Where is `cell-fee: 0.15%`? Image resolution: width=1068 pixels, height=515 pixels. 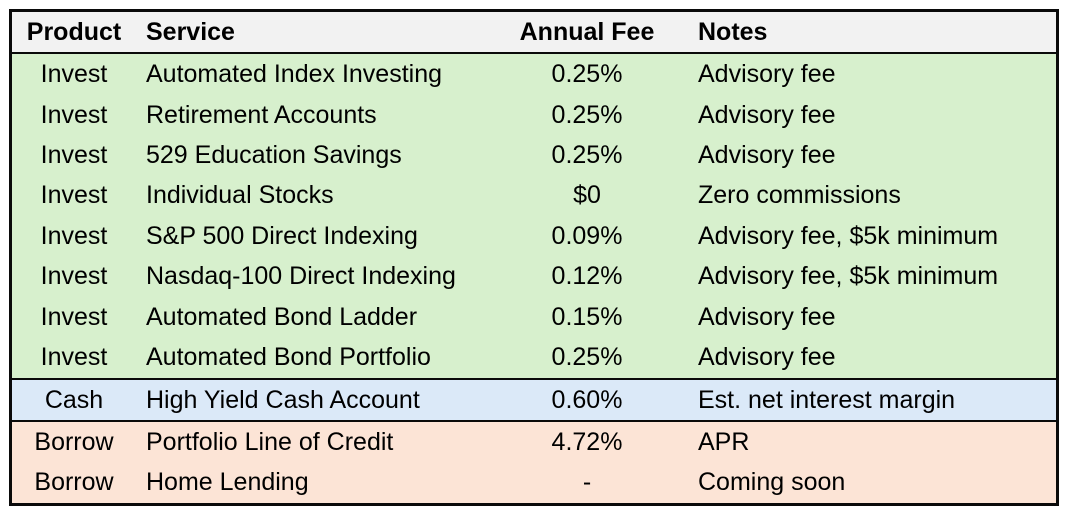 cell-fee: 0.15% is located at coordinates (587, 316).